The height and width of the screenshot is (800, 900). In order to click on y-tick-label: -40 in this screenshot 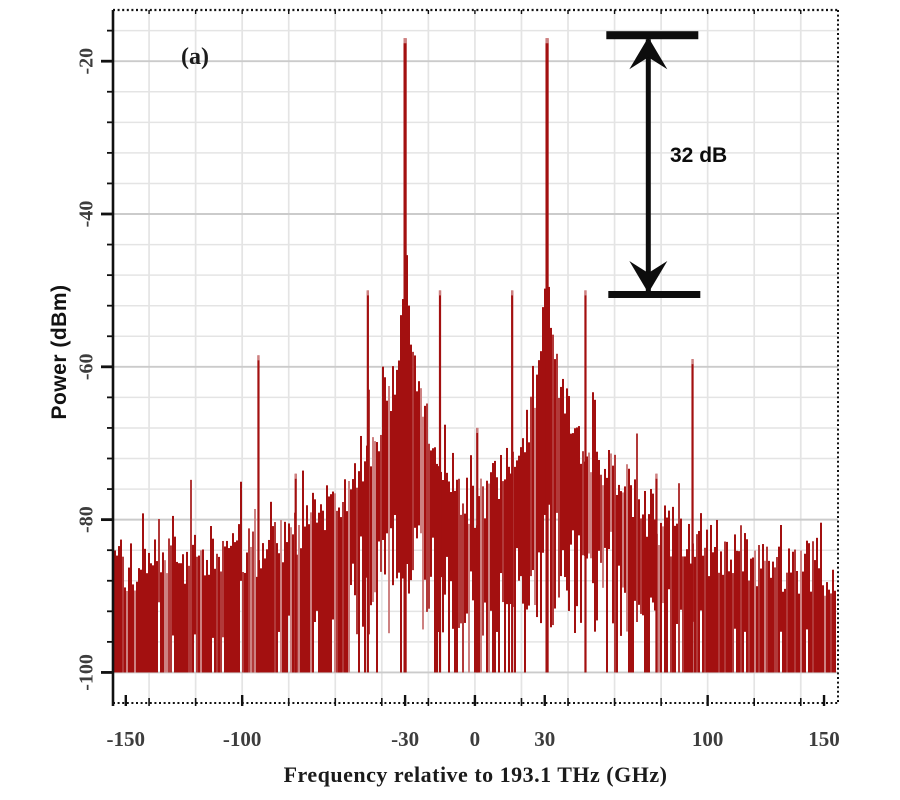, I will do `click(87, 214)`.